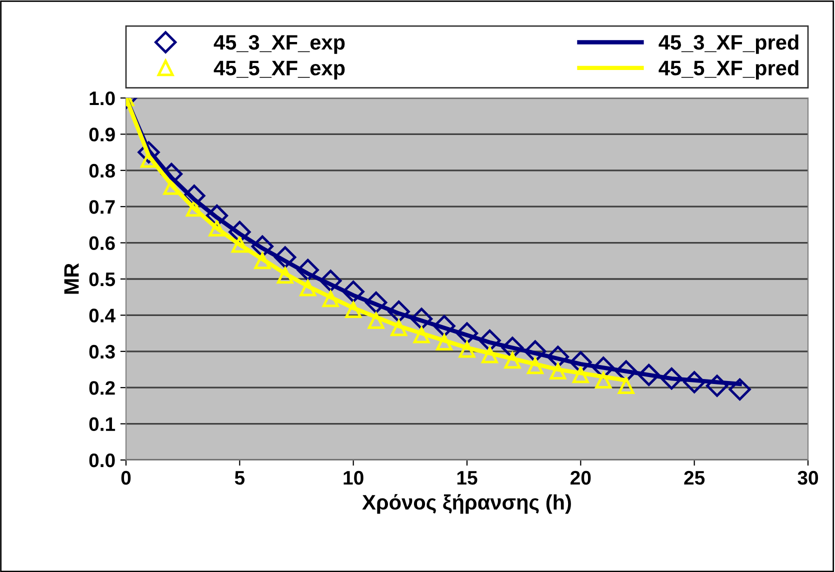 This screenshot has width=835, height=572. I want to click on y-tick-label: 0.9, so click(102, 135).